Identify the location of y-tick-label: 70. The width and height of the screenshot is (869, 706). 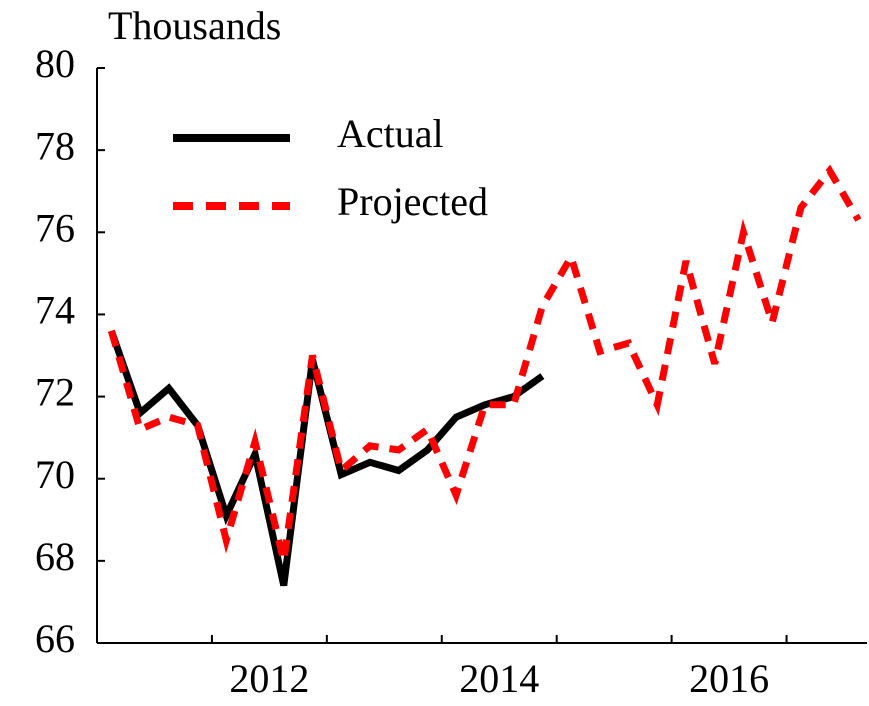
(55, 474).